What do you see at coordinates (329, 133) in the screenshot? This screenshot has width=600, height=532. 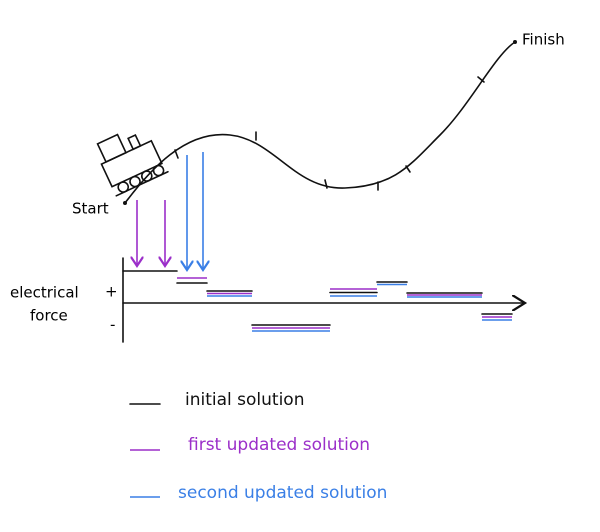 I see `track-ticks` at bounding box center [329, 133].